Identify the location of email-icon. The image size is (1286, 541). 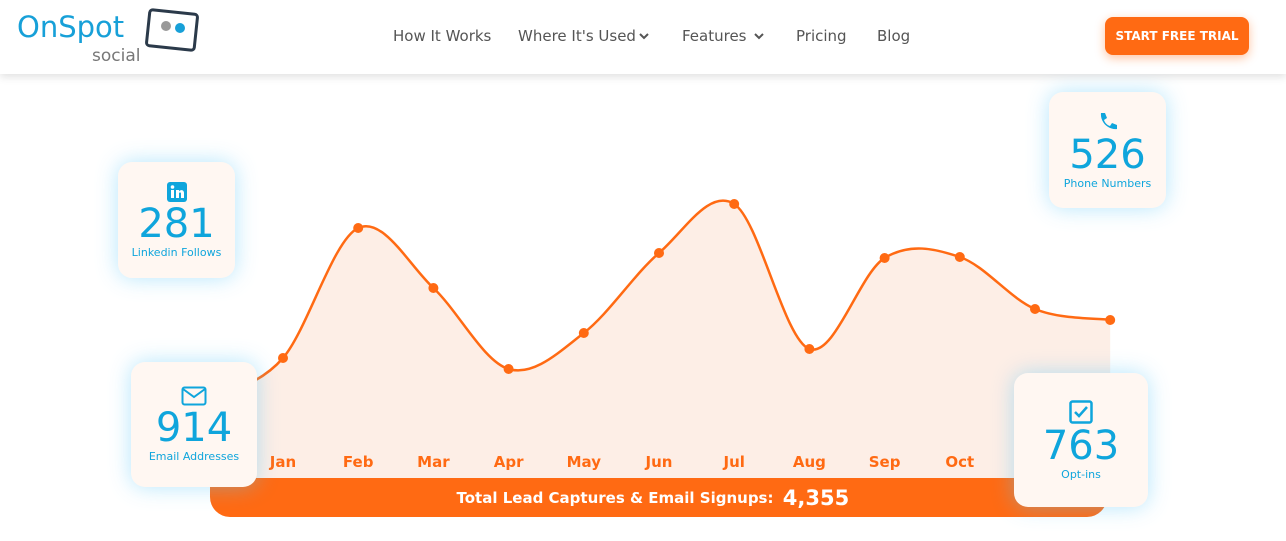
(194, 396).